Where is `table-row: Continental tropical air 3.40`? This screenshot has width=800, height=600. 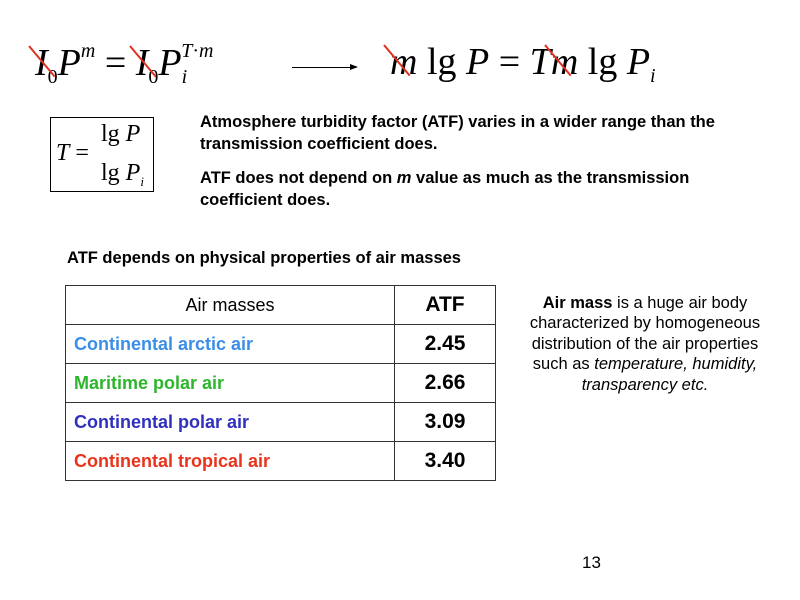 table-row: Continental tropical air 3.40 is located at coordinates (280, 461).